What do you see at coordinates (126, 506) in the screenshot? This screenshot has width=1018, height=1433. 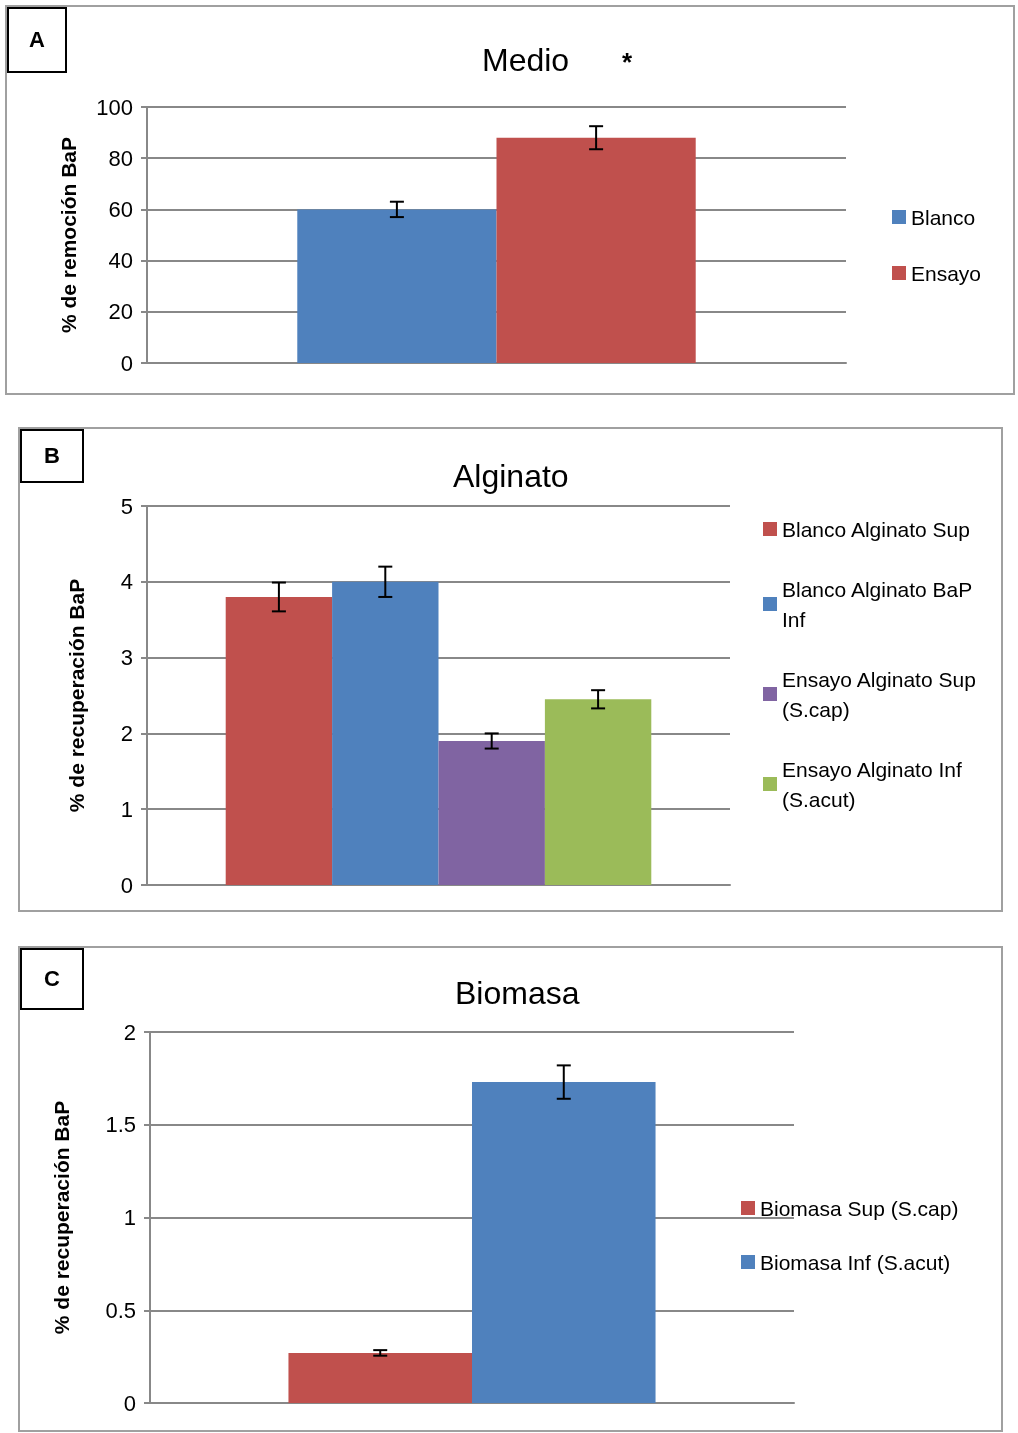 I see `y-tick-label: 5` at bounding box center [126, 506].